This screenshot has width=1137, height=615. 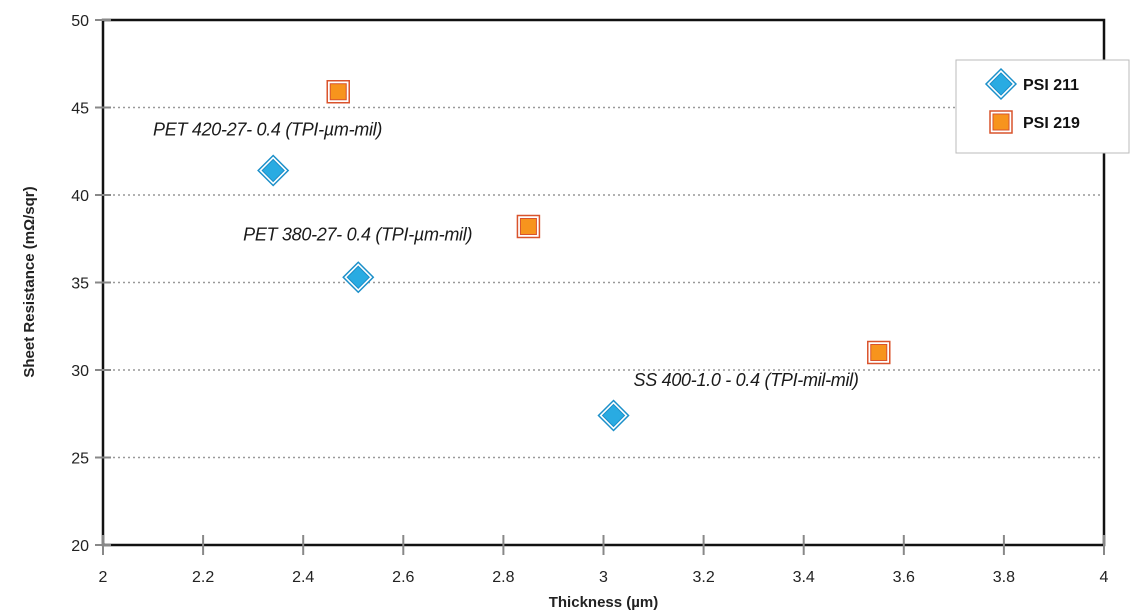 What do you see at coordinates (80, 546) in the screenshot?
I see `y-tick-label: 20` at bounding box center [80, 546].